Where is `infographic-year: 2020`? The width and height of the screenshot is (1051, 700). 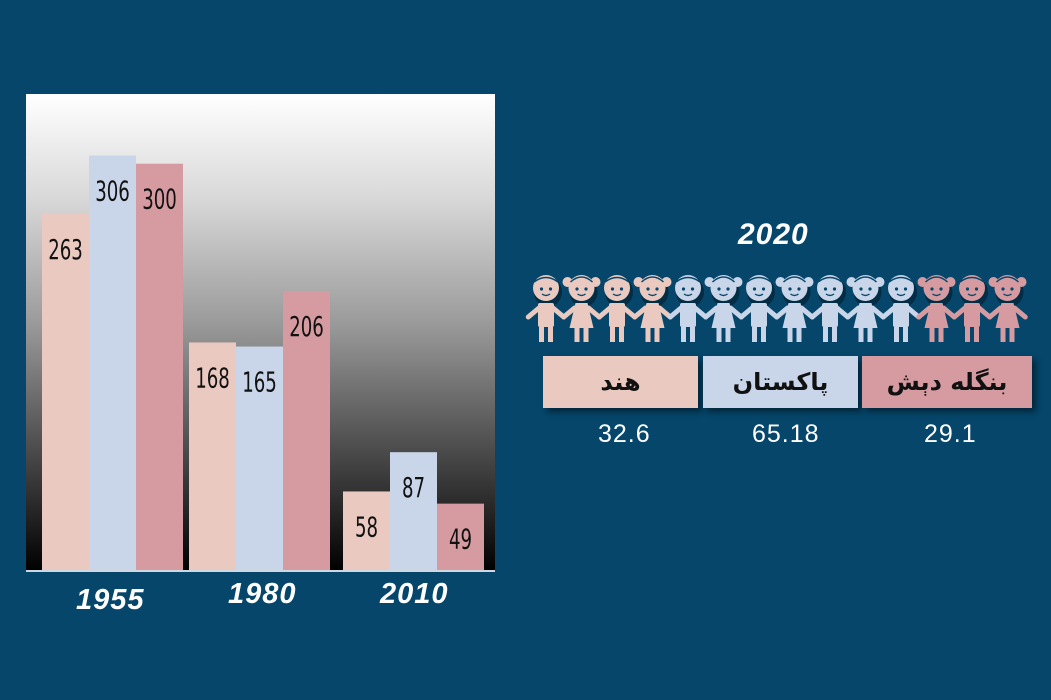 infographic-year: 2020 is located at coordinates (773, 234).